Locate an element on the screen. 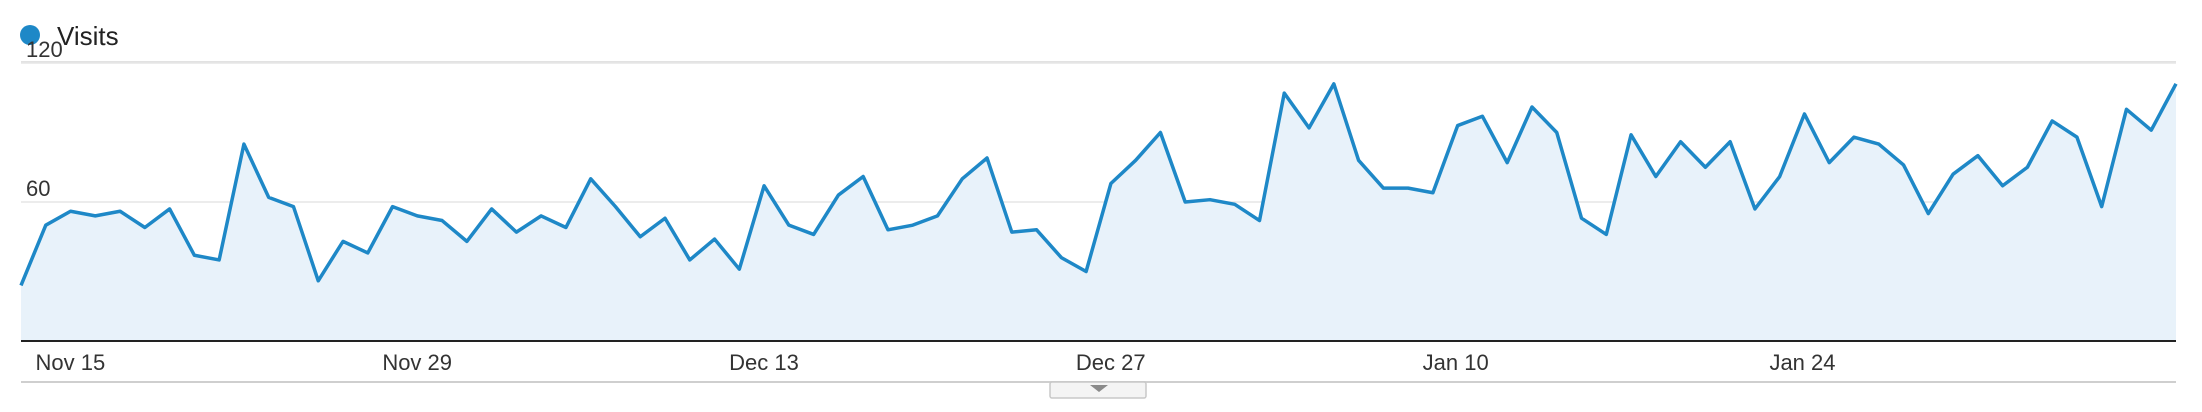  y-tick-label: 60 is located at coordinates (38, 188).